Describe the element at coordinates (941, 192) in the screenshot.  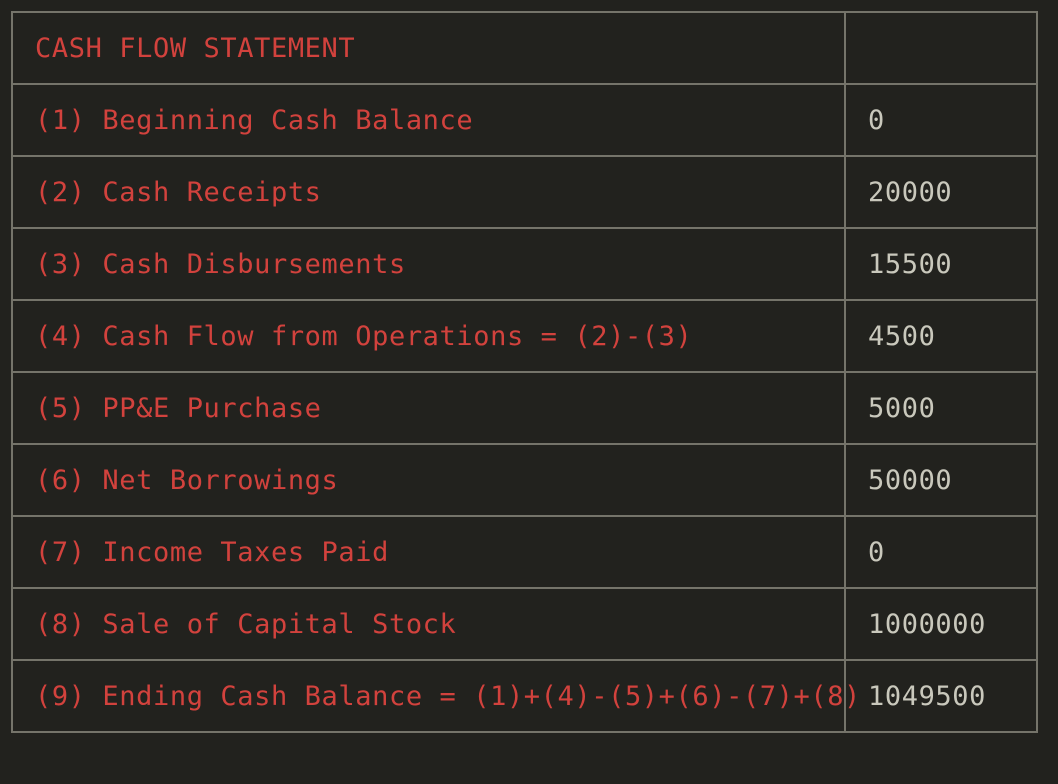
I see `row-value-cash-receipts: 20000` at that location.